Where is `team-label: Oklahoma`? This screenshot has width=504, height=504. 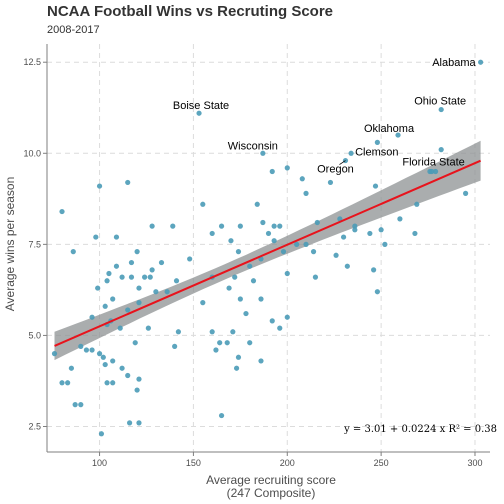
team-label: Oklahoma is located at coordinates (389, 129).